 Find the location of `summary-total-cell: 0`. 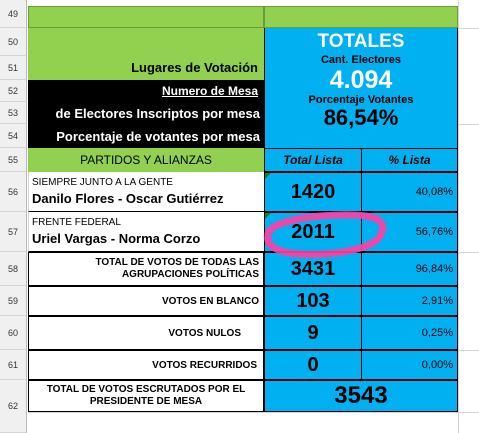

summary-total-cell: 0 is located at coordinates (313, 365).